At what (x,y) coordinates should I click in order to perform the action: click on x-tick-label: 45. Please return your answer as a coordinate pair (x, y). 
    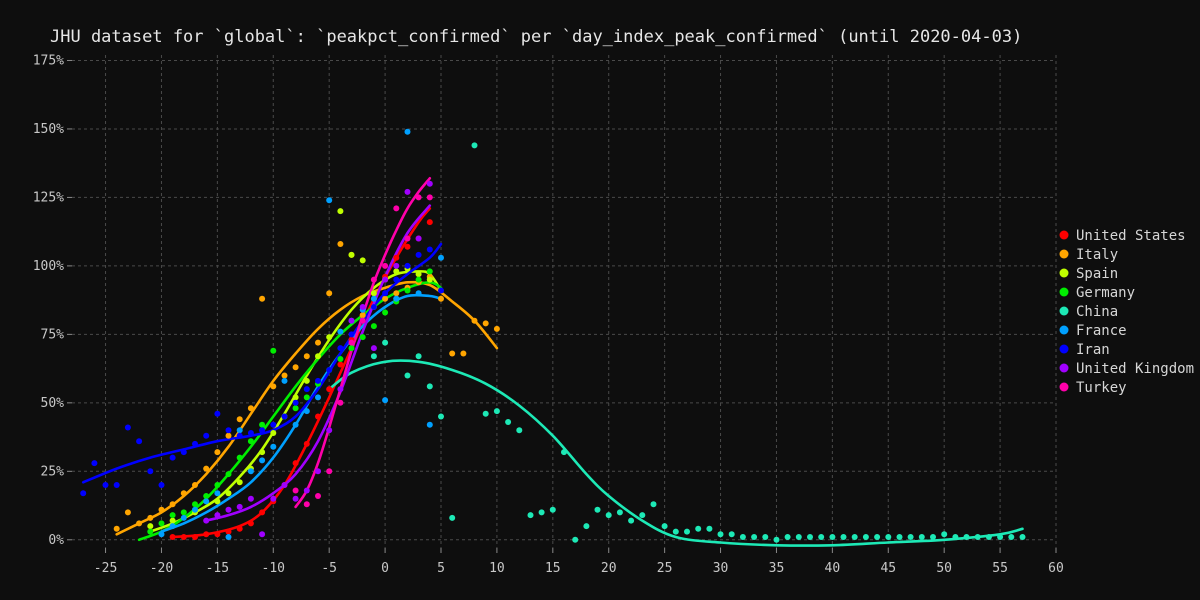
    Looking at the image, I should click on (888, 568).